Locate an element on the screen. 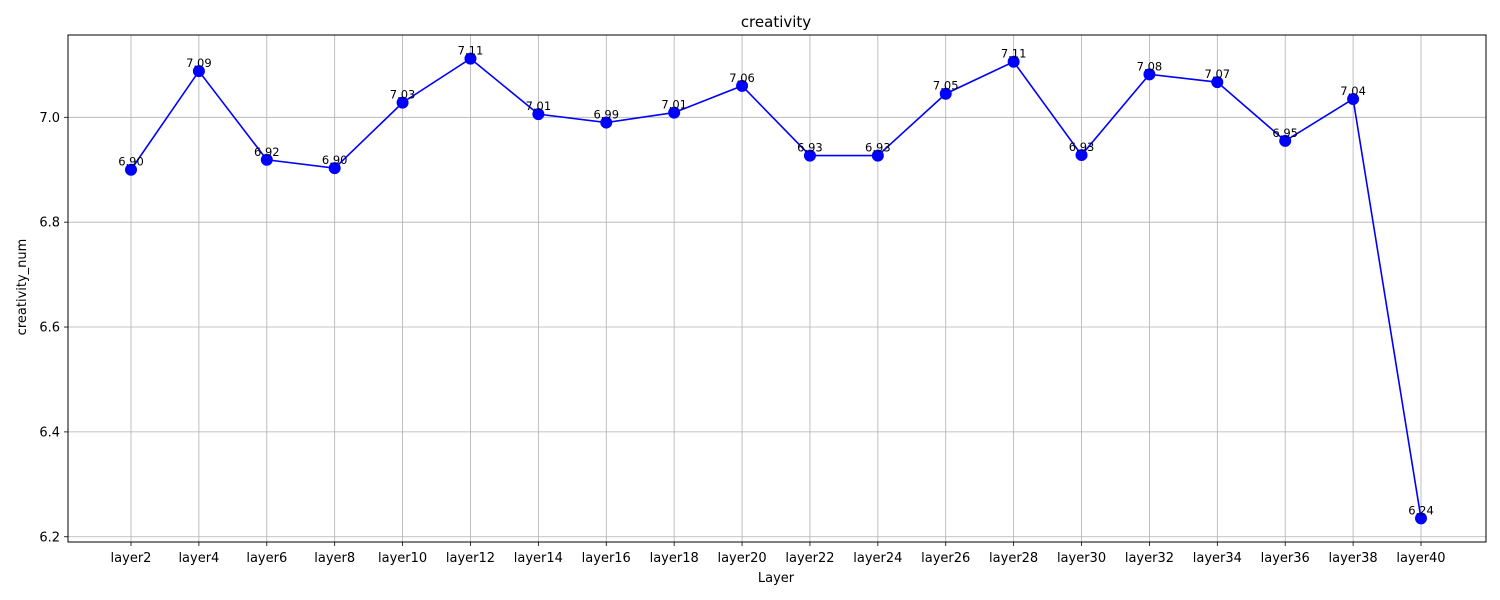 This screenshot has height=600, width=1500. x-tick-label: layer6 is located at coordinates (266, 558).